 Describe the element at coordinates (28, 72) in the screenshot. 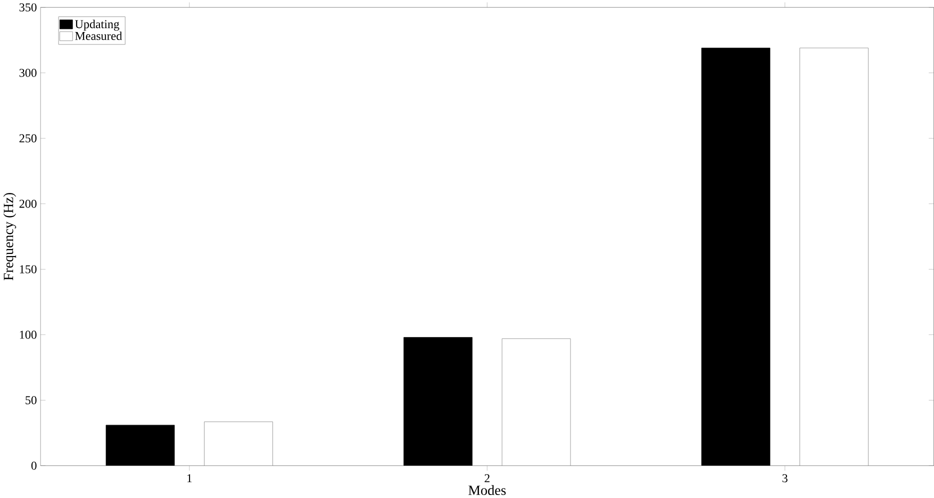

I see `y-tick-label: 300` at that location.